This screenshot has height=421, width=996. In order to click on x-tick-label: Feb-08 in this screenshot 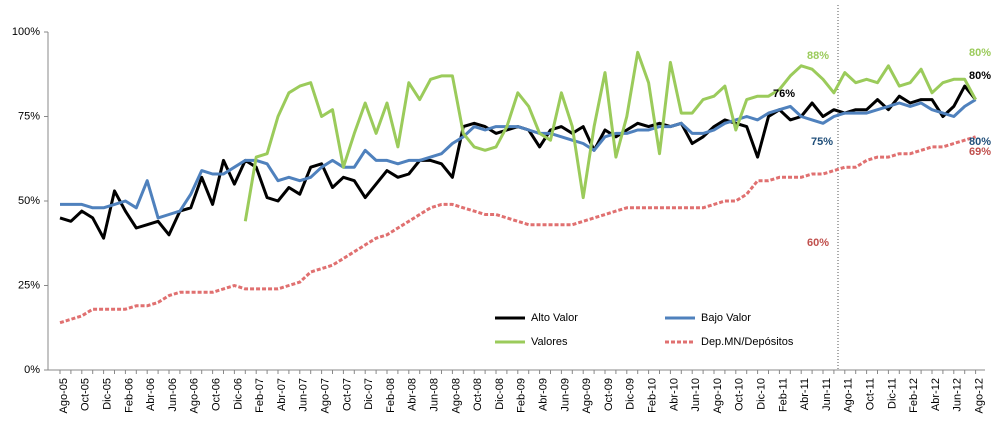, I will do `click(391, 395)`.